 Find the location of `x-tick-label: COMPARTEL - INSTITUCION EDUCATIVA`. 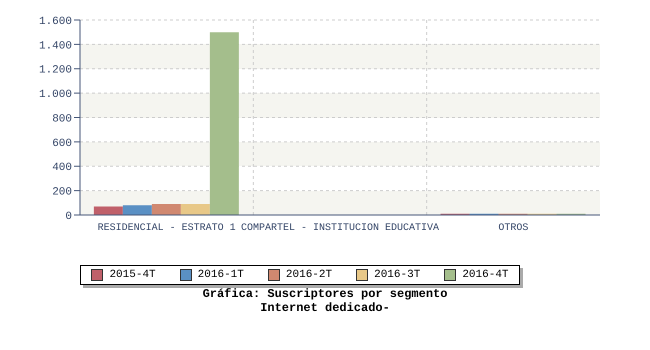

x-tick-label: COMPARTEL - INSTITUCION EDUCATIVA is located at coordinates (340, 228).